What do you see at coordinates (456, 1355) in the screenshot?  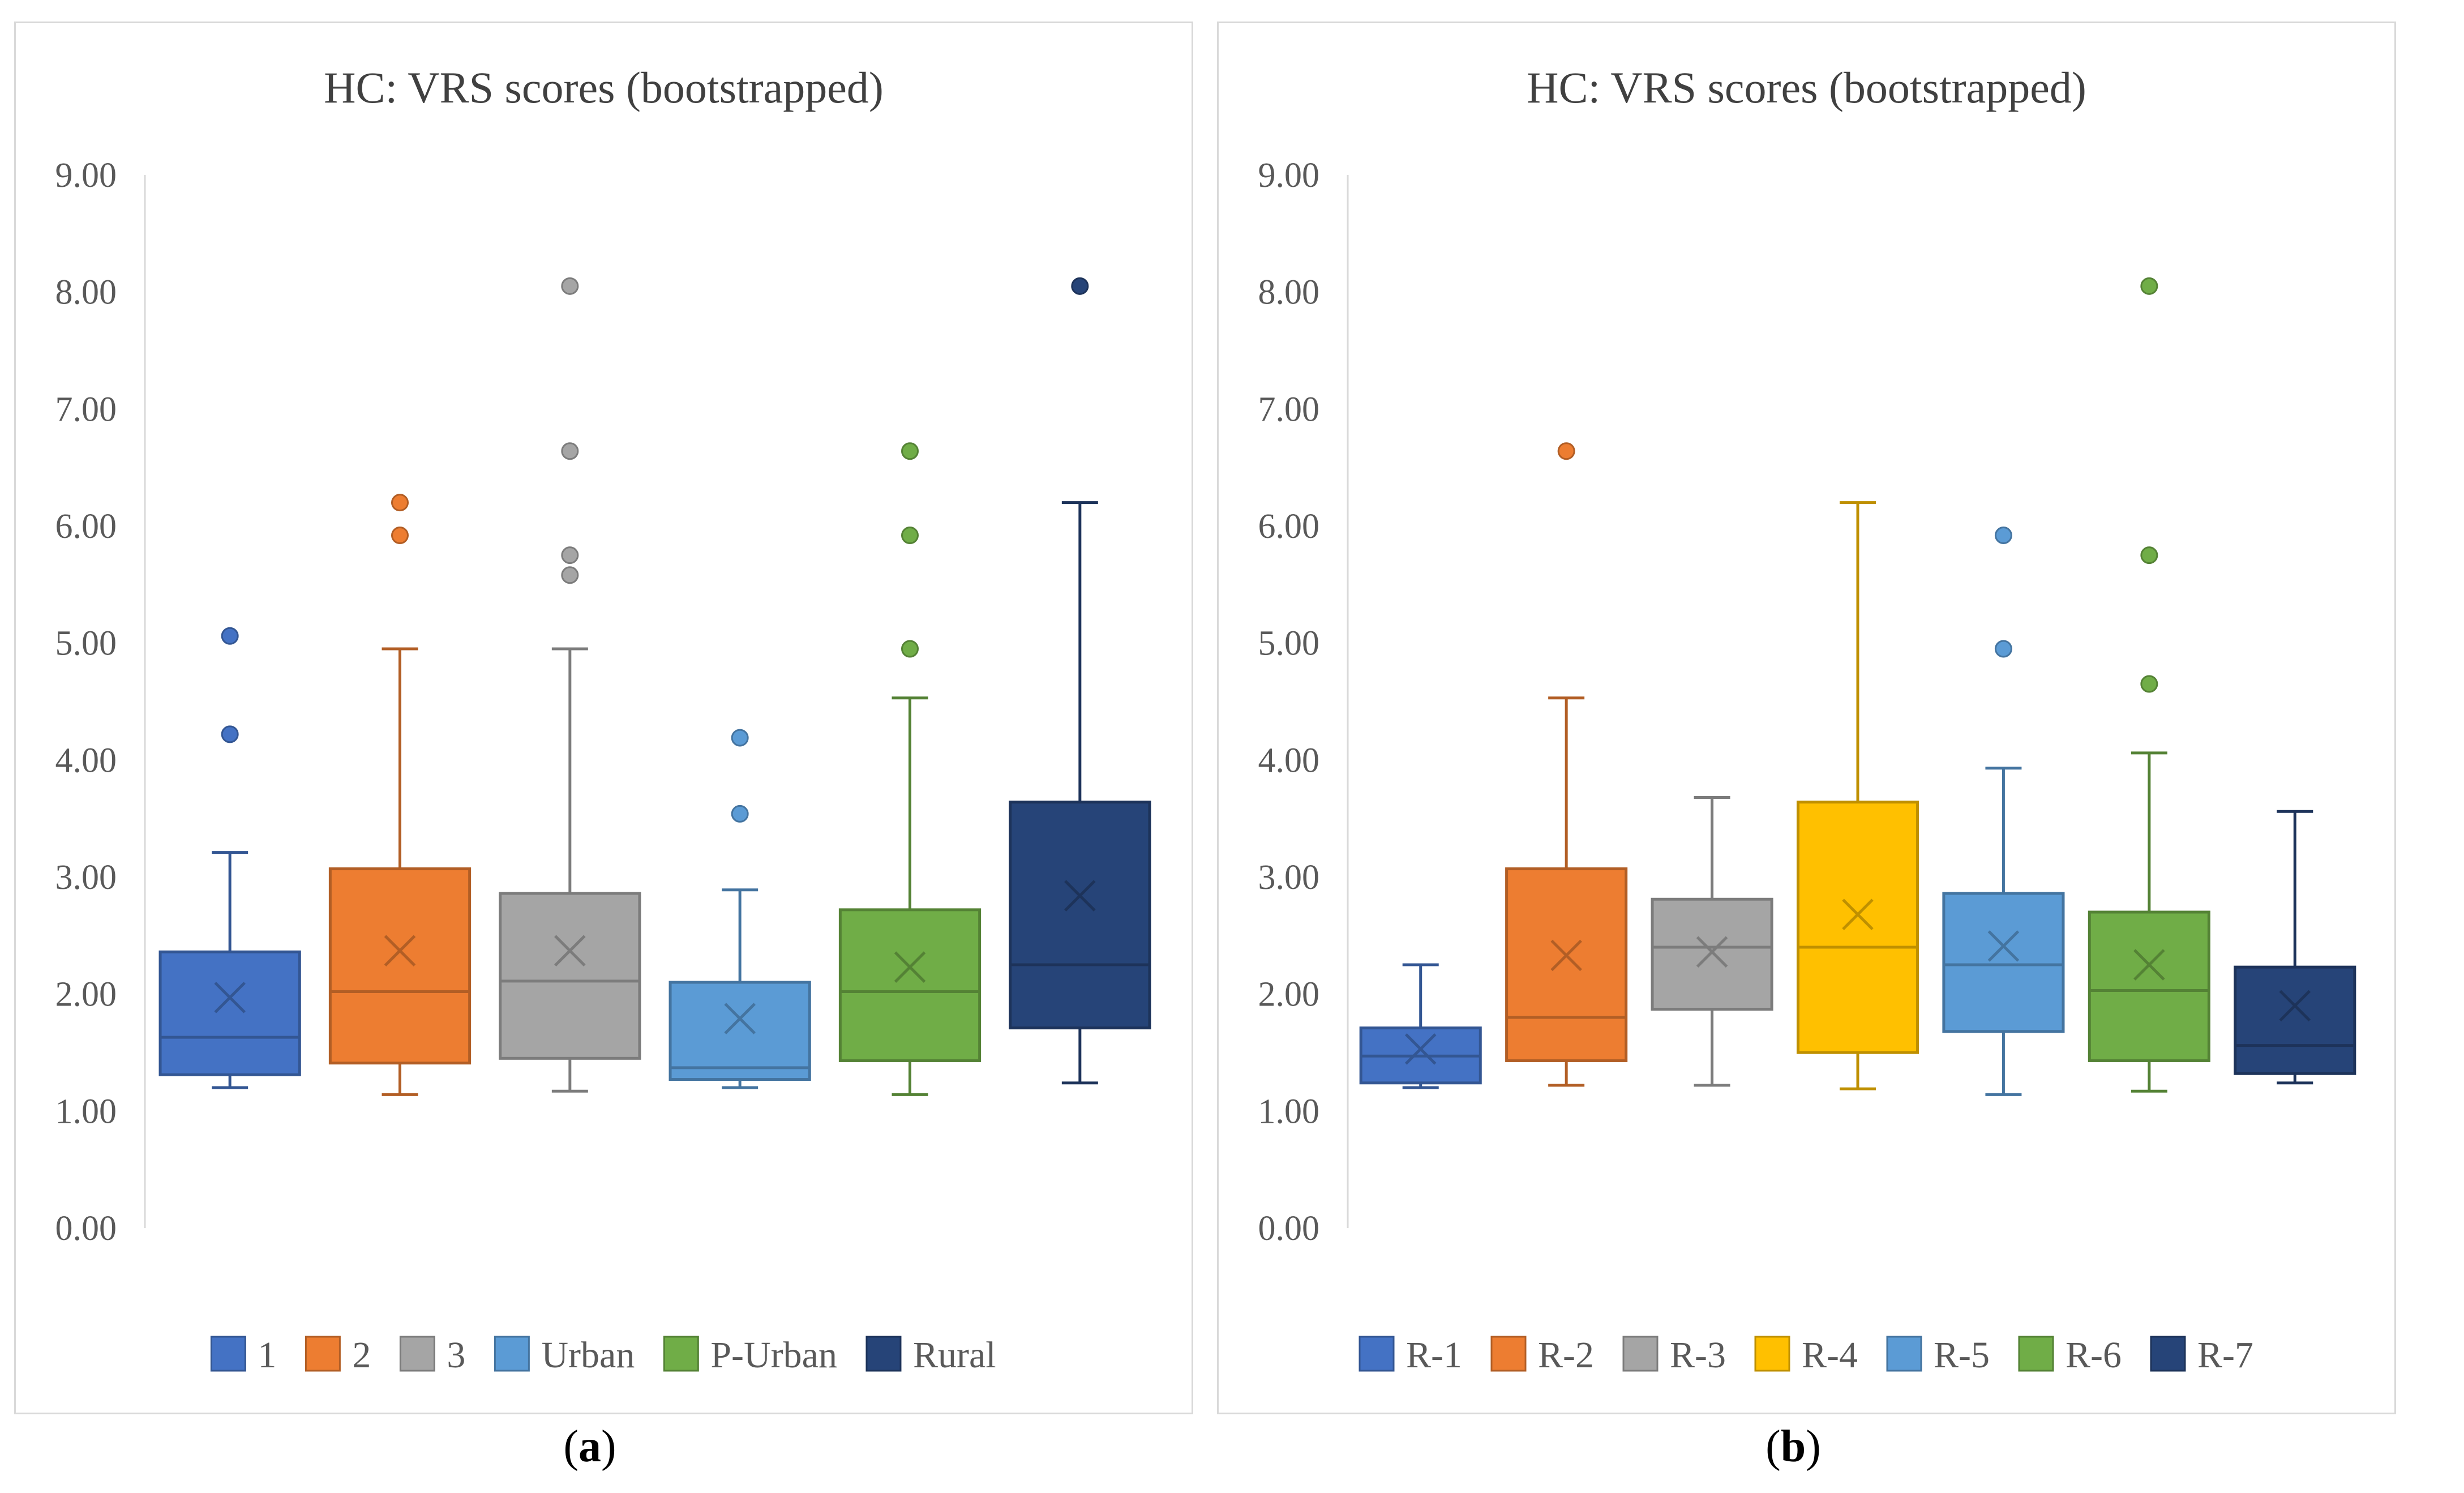 I see `legend-label: 3` at bounding box center [456, 1355].